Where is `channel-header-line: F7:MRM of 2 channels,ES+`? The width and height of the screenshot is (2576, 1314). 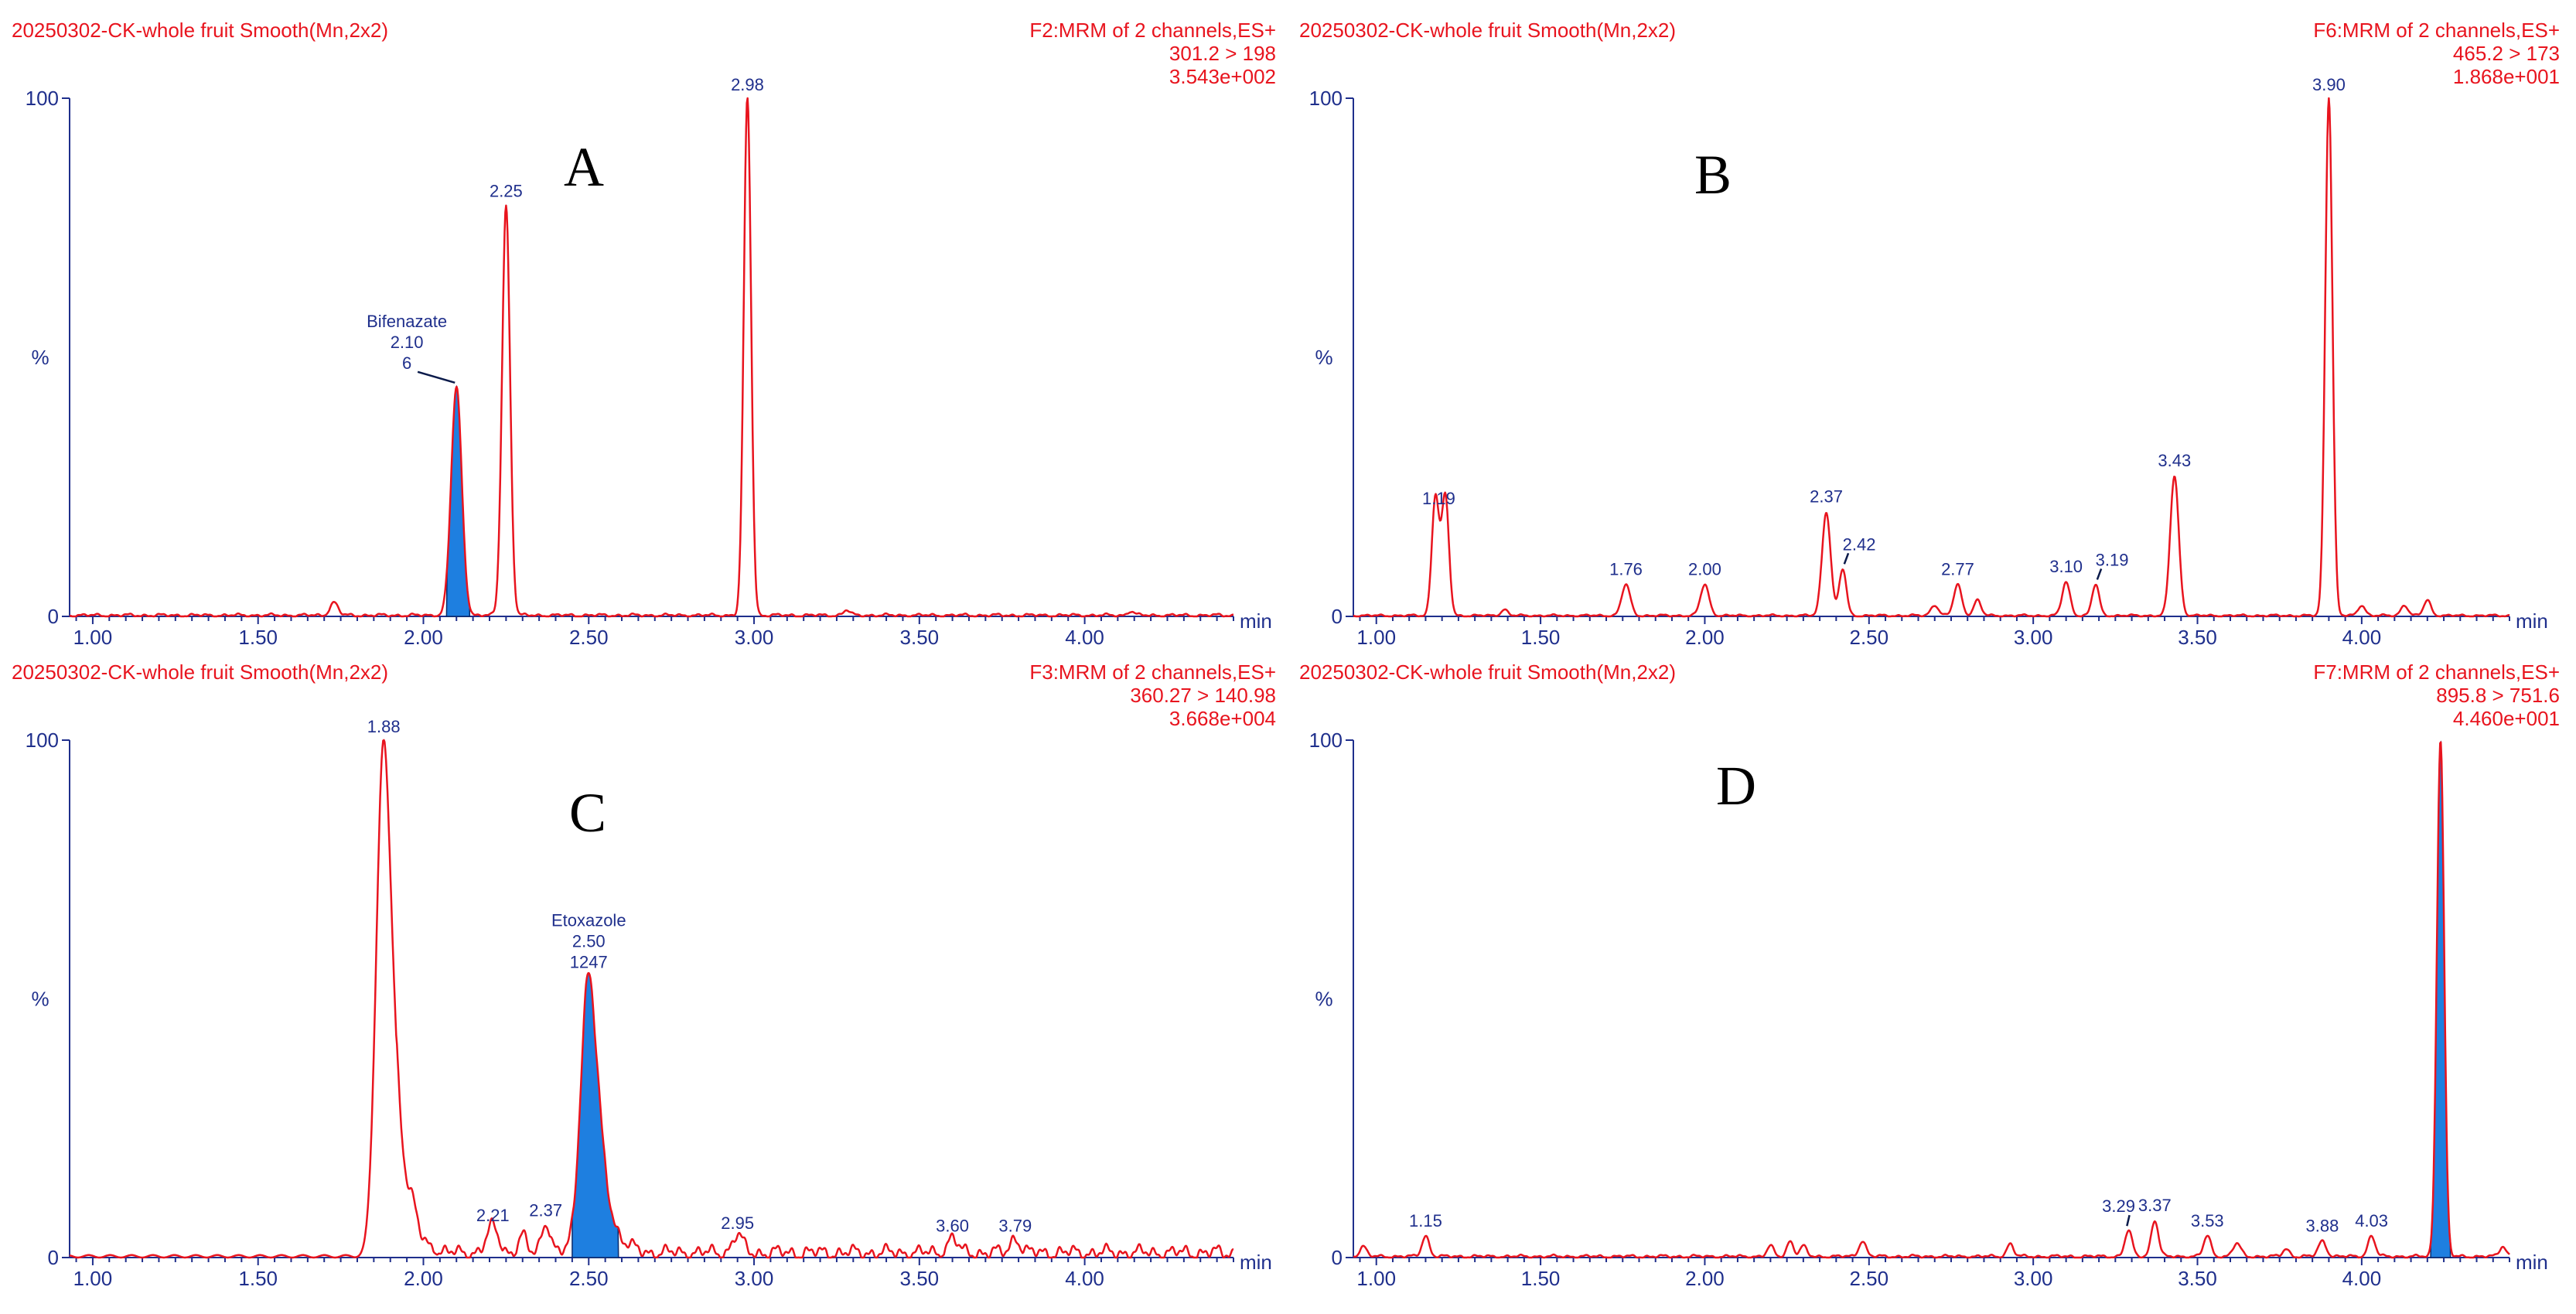 channel-header-line: F7:MRM of 2 channels,ES+ is located at coordinates (2437, 672).